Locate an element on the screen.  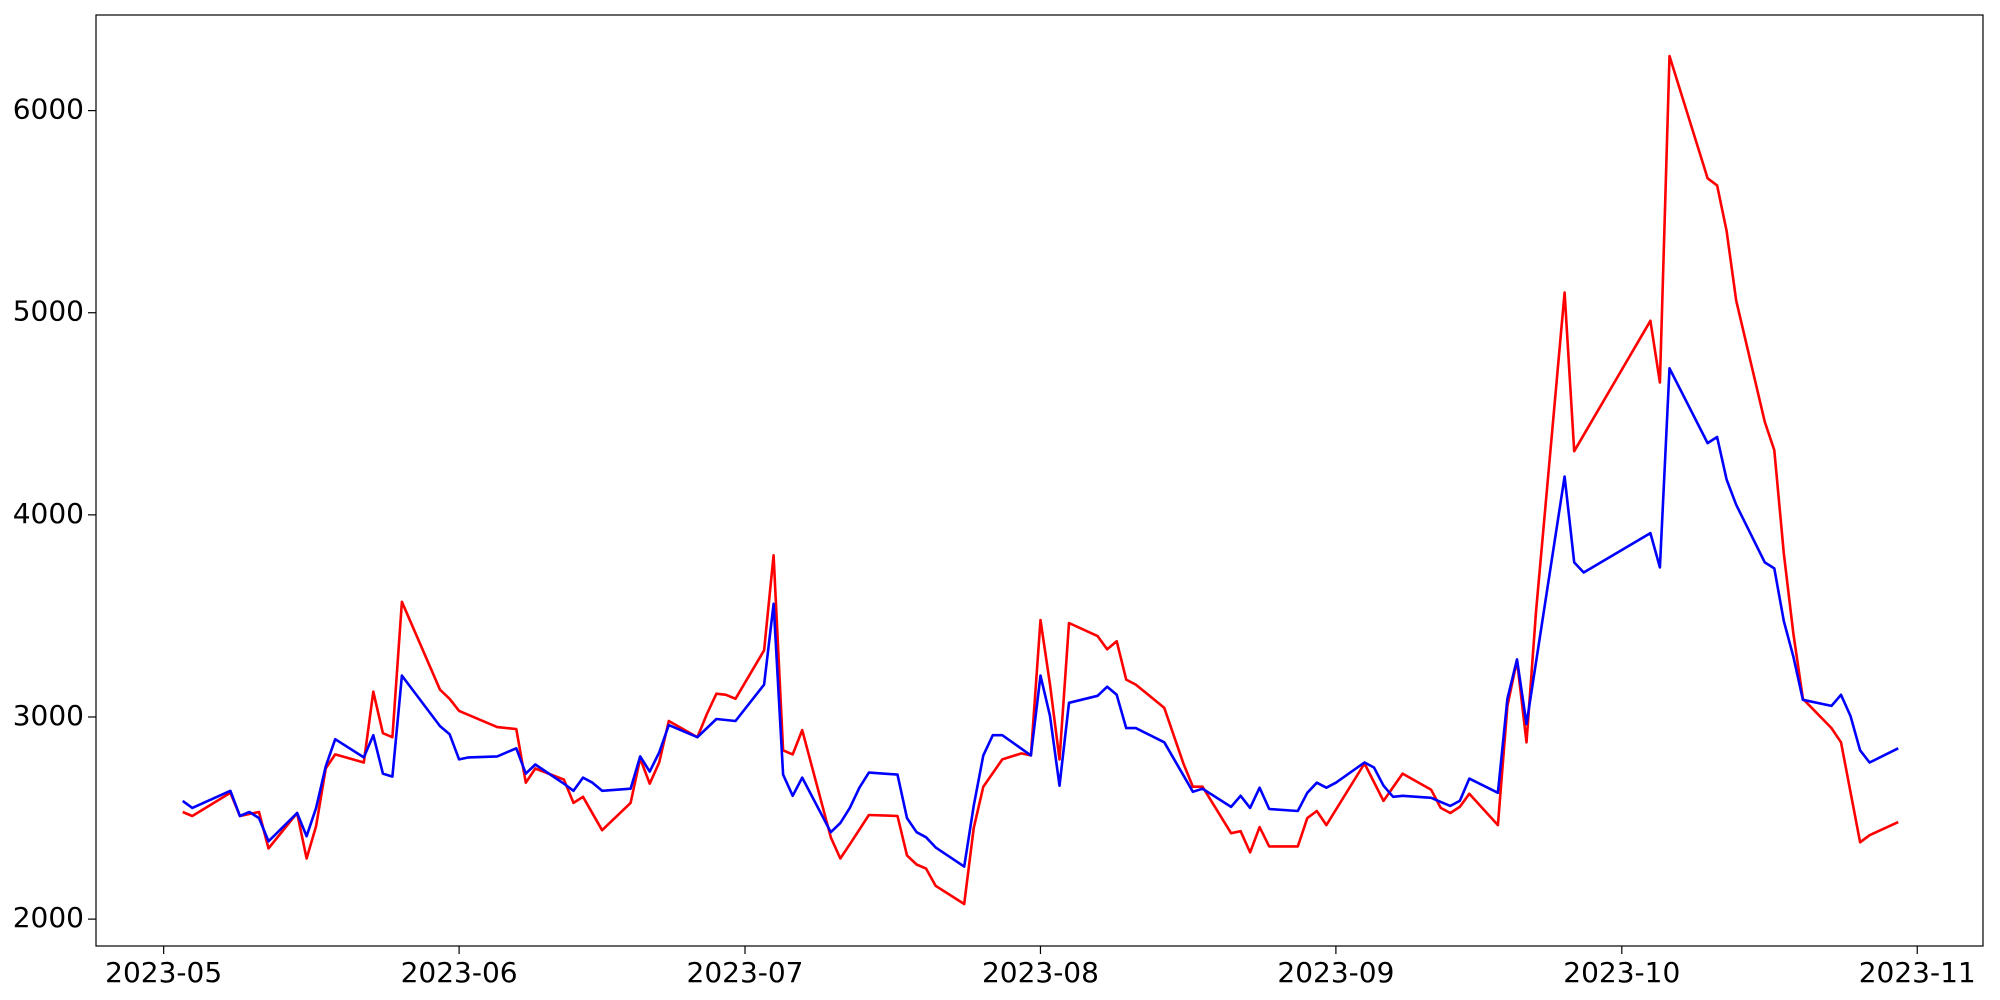
y-tick-label: 5000 is located at coordinates (48, 311).